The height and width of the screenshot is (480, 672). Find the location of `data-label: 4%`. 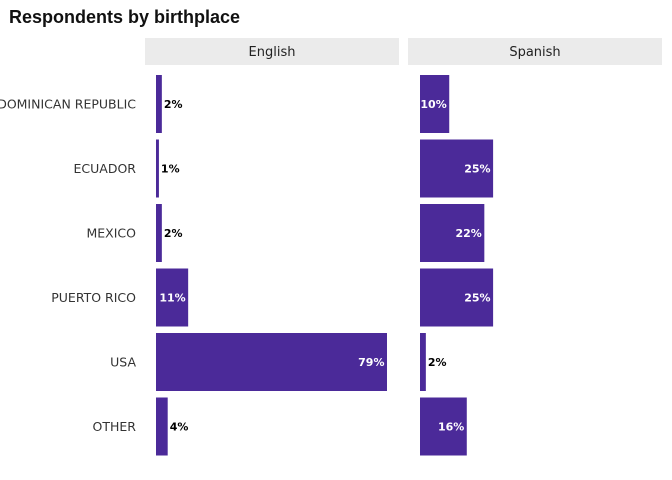

data-label: 4% is located at coordinates (179, 427).